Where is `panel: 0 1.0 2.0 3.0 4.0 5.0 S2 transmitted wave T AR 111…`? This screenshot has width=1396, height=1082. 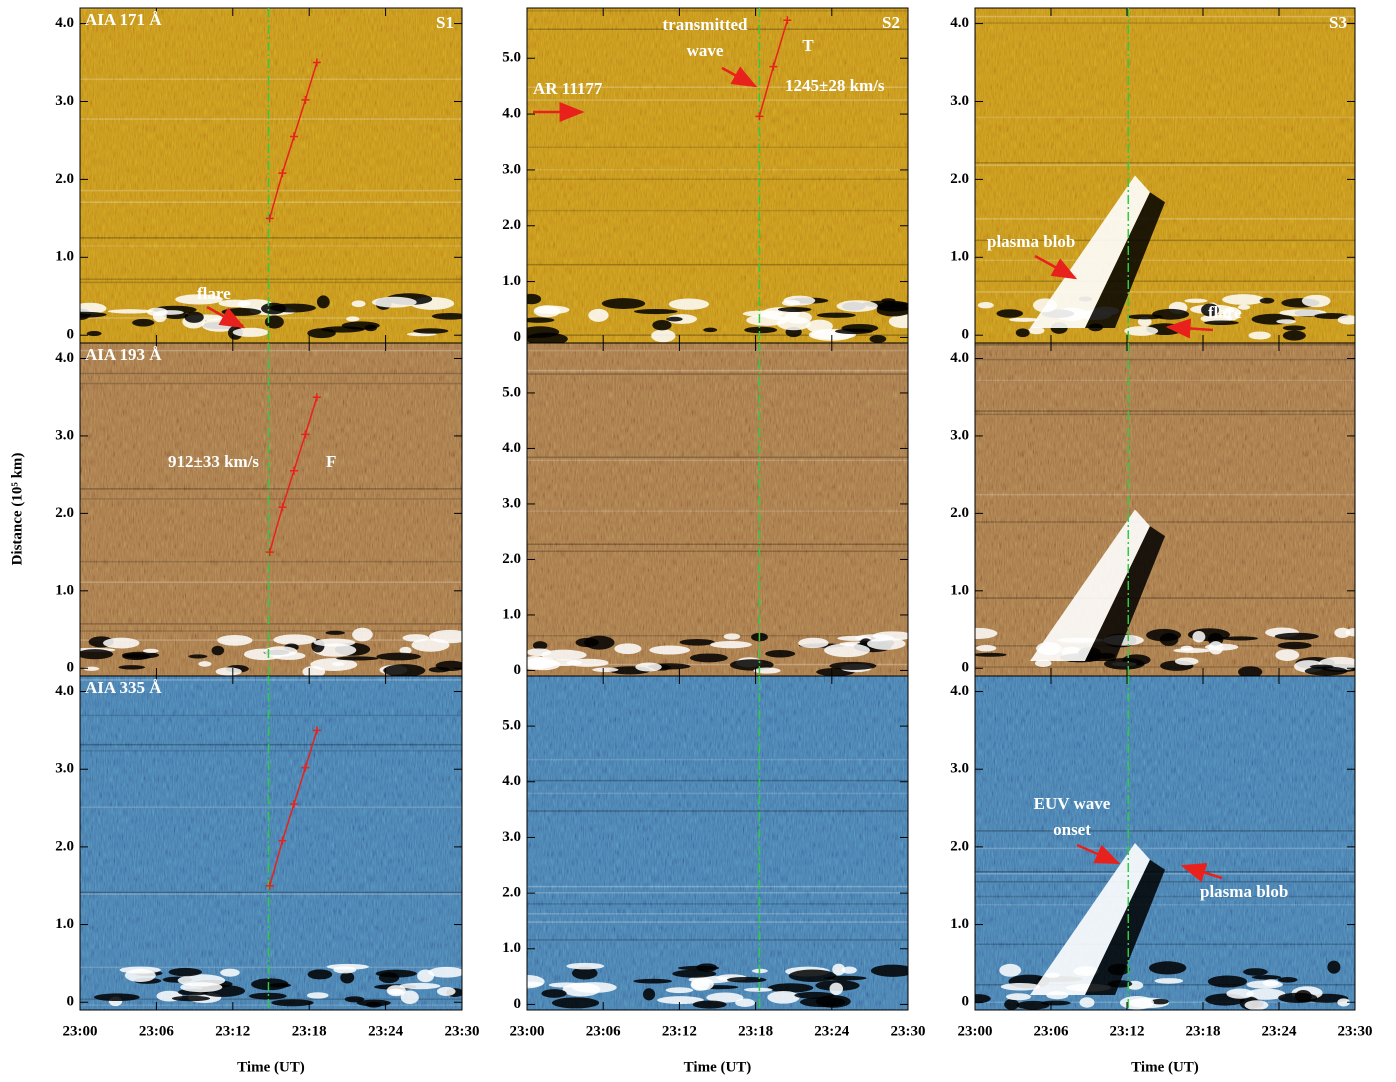 panel: 0 1.0 2.0 3.0 4.0 5.0 S2 transmitted wave T AR 111… is located at coordinates (705, 176).